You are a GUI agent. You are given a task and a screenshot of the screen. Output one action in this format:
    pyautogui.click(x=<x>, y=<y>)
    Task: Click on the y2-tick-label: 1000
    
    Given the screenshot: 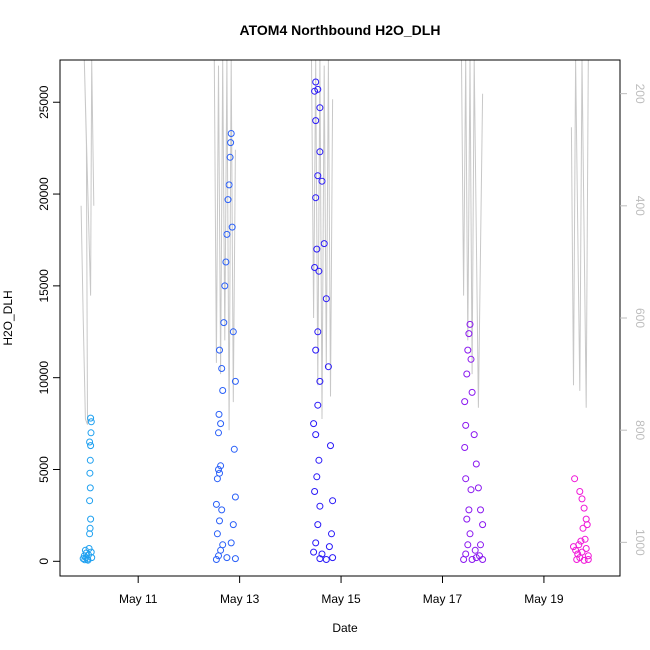 What is the action you would take?
    pyautogui.click(x=640, y=542)
    